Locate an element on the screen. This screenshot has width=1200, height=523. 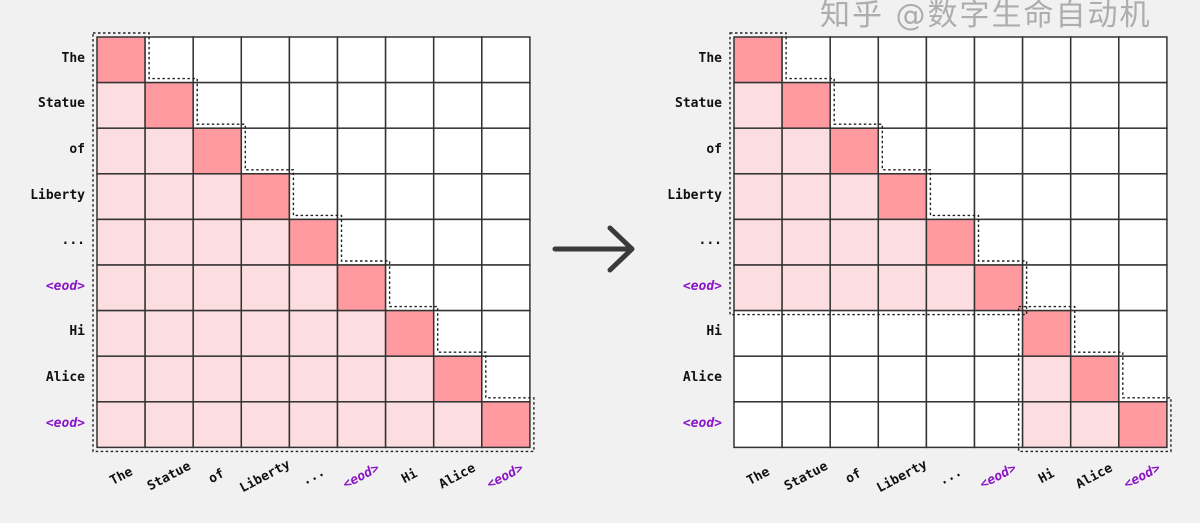
row-token-label: of is located at coordinates (714, 149).